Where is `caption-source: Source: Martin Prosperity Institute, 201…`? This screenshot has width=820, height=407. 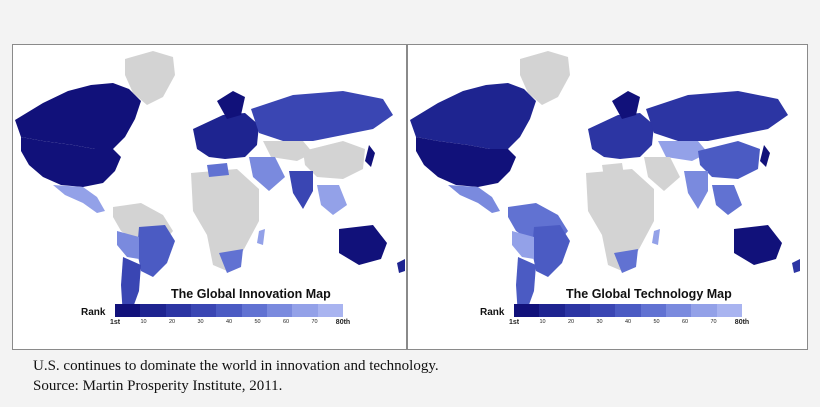 caption-source: Source: Martin Prosperity Institute, 201… is located at coordinates (158, 386).